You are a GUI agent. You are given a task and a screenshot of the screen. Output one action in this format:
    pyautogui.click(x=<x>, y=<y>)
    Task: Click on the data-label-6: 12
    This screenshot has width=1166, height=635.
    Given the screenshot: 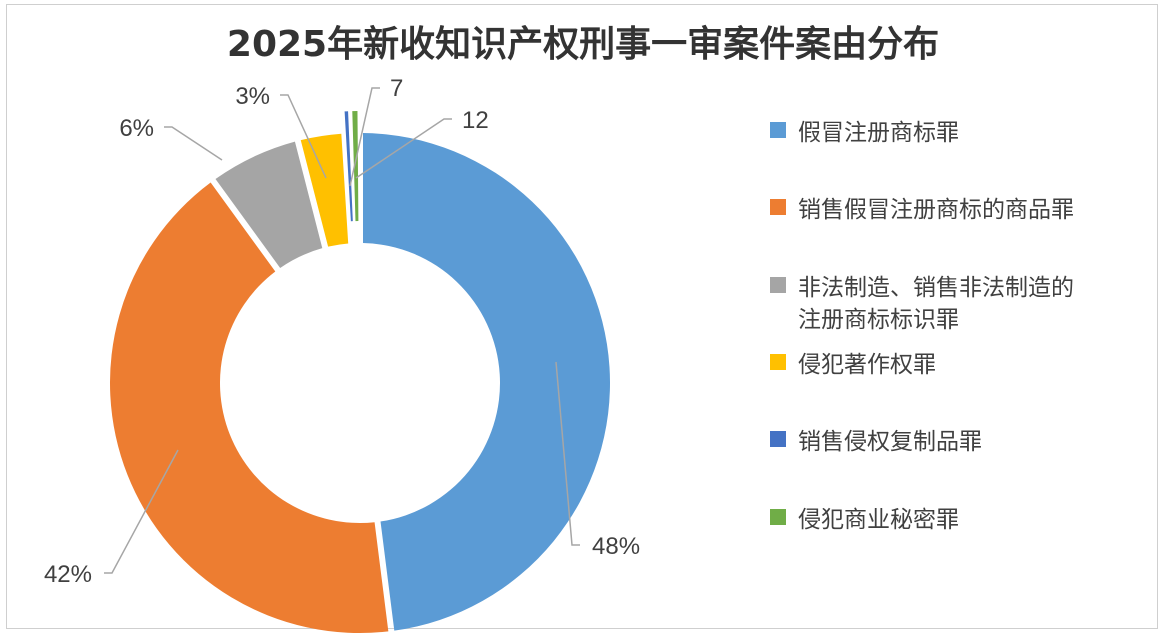 What is the action you would take?
    pyautogui.click(x=475, y=120)
    